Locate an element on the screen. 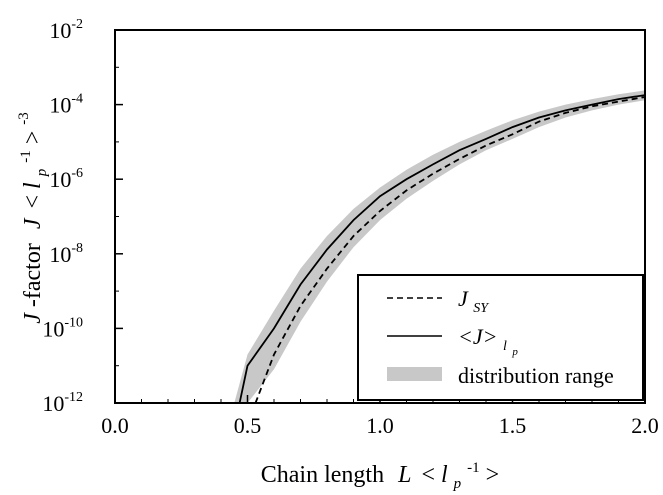  legend-item-mean-j: <J> l p is located at coordinates (452, 341).